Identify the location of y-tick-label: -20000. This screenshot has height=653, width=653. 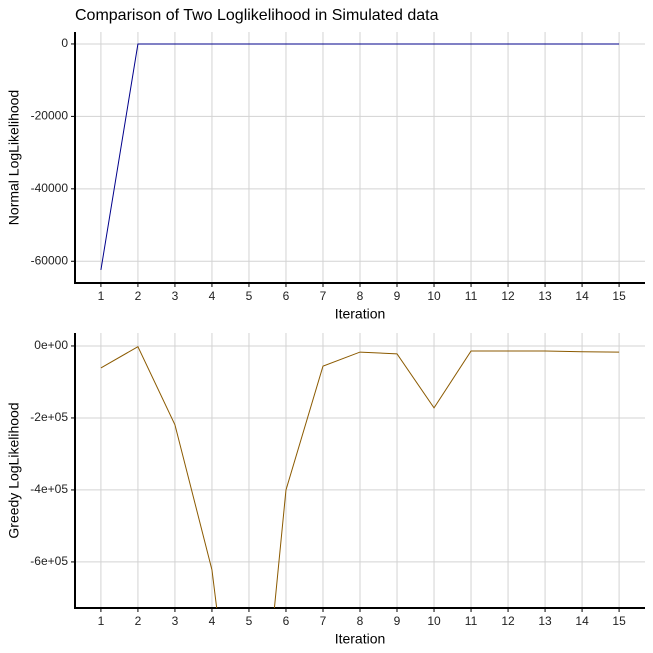
(50, 116).